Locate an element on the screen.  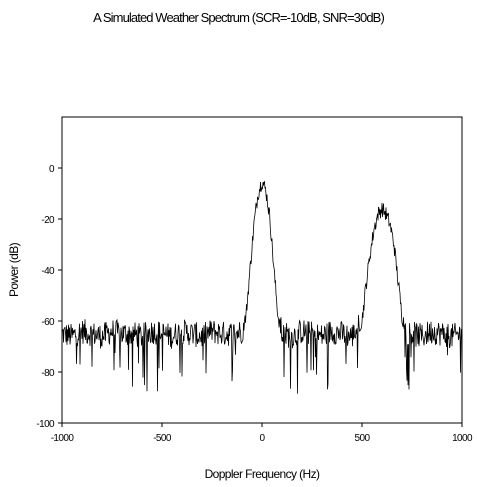
x-tick-label: 1000 is located at coordinates (462, 438).